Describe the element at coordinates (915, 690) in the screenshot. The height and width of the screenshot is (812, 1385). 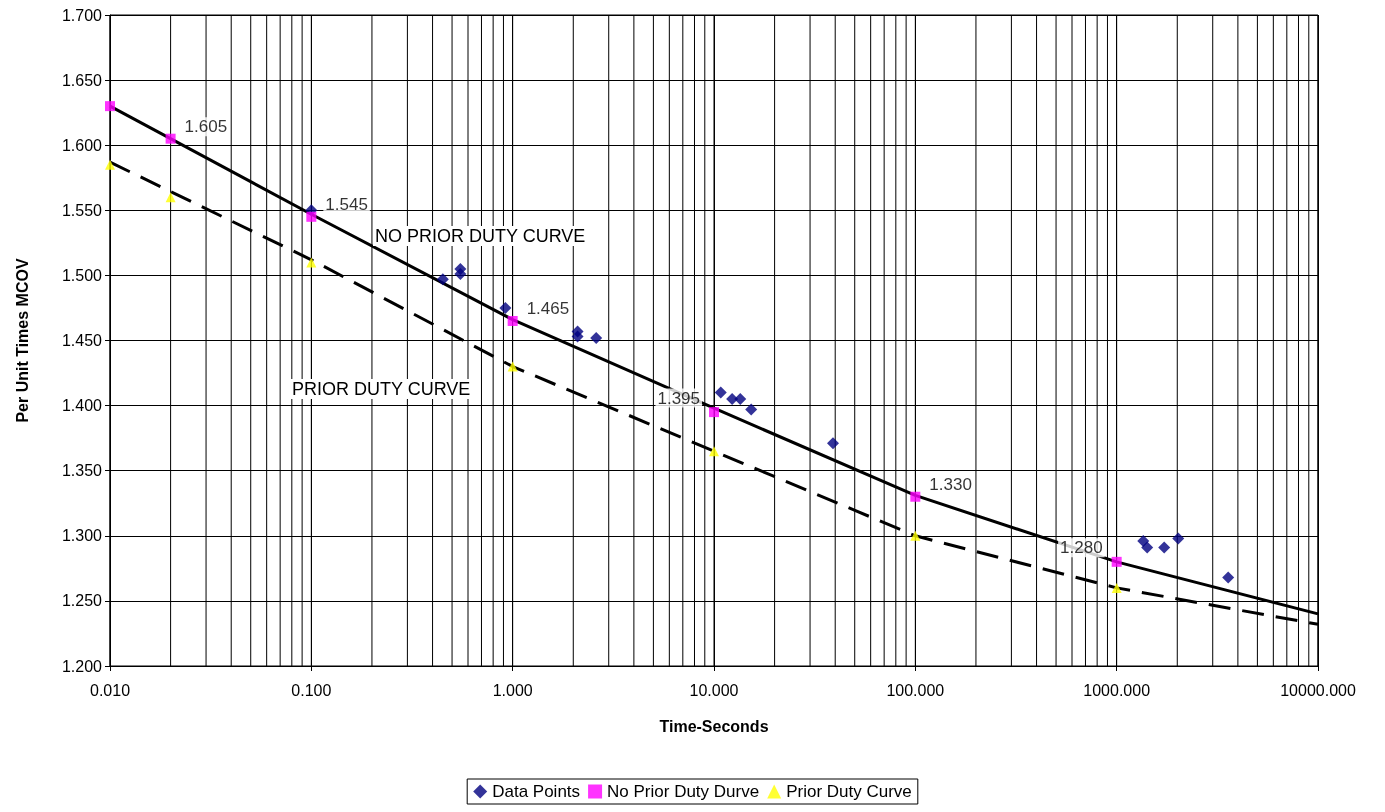
I see `x-tick-label: 100.000` at that location.